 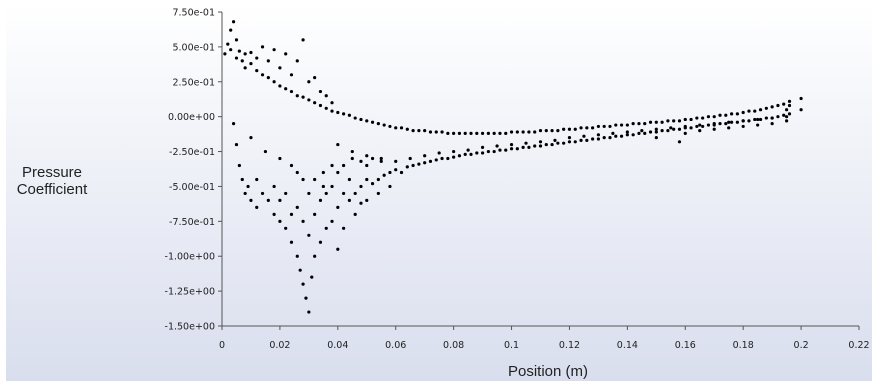 What do you see at coordinates (395, 345) in the screenshot?
I see `x-tick-label: 0.06` at bounding box center [395, 345].